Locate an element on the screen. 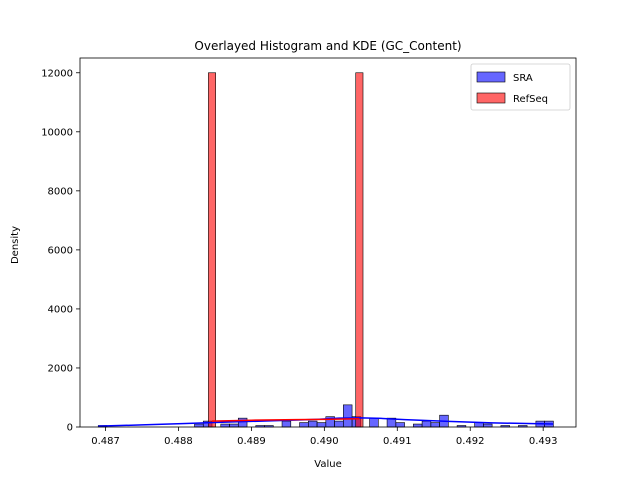 This screenshot has width=640, height=480. x-tick-label: 0.490 is located at coordinates (324, 441).